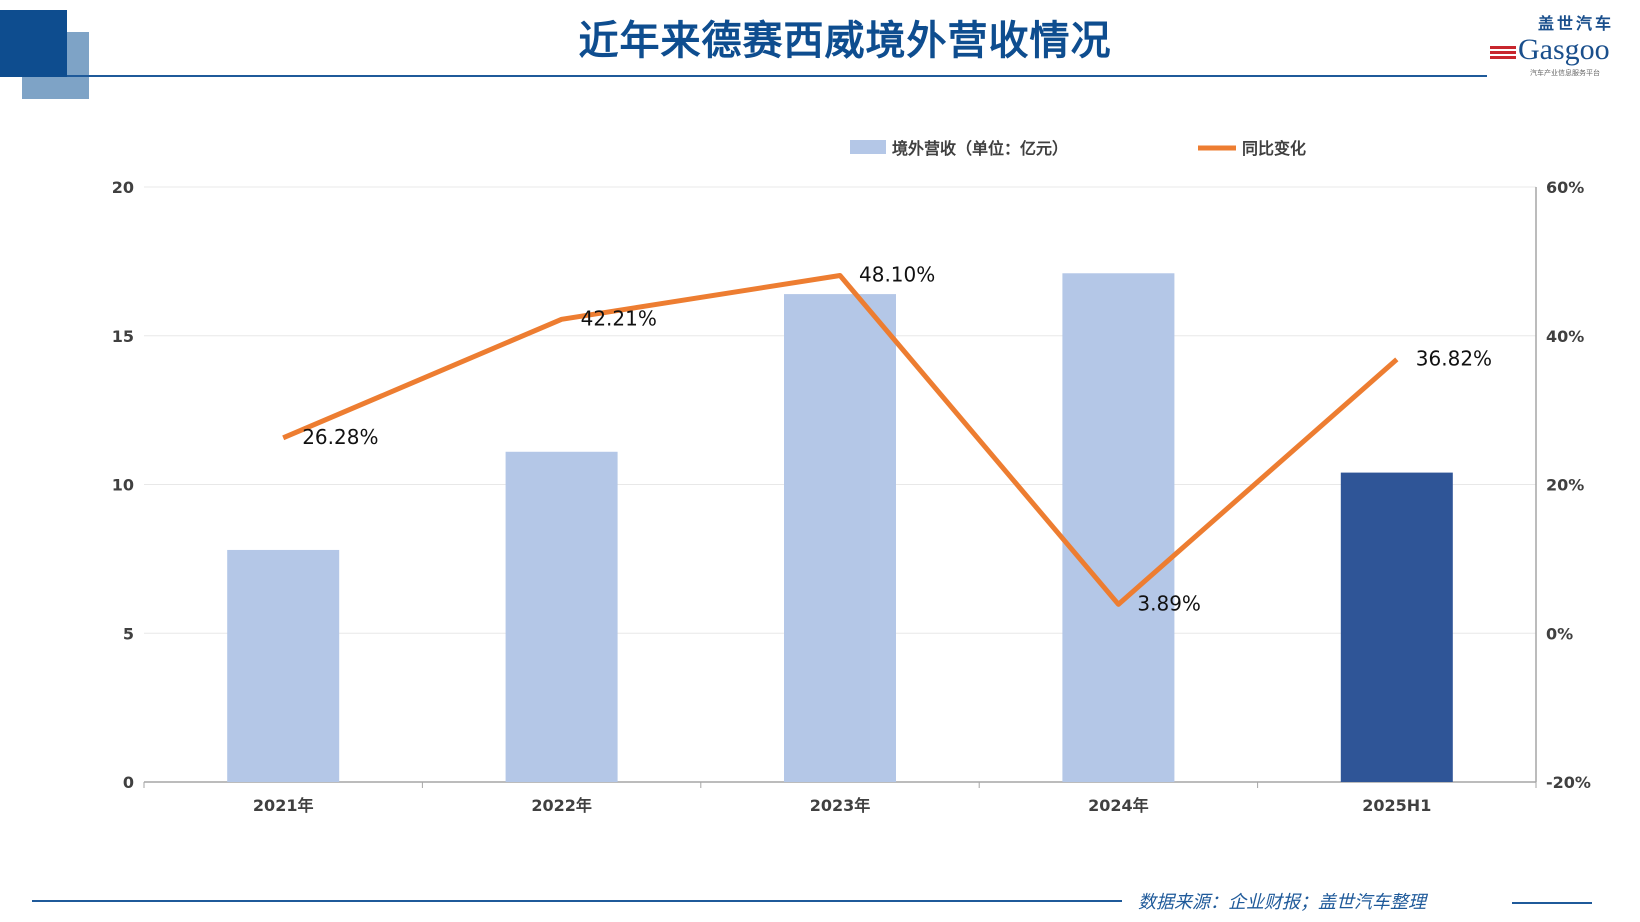 The height and width of the screenshot is (922, 1640). Describe the element at coordinates (840, 805) in the screenshot. I see `x-tick-label: 2023年` at that location.